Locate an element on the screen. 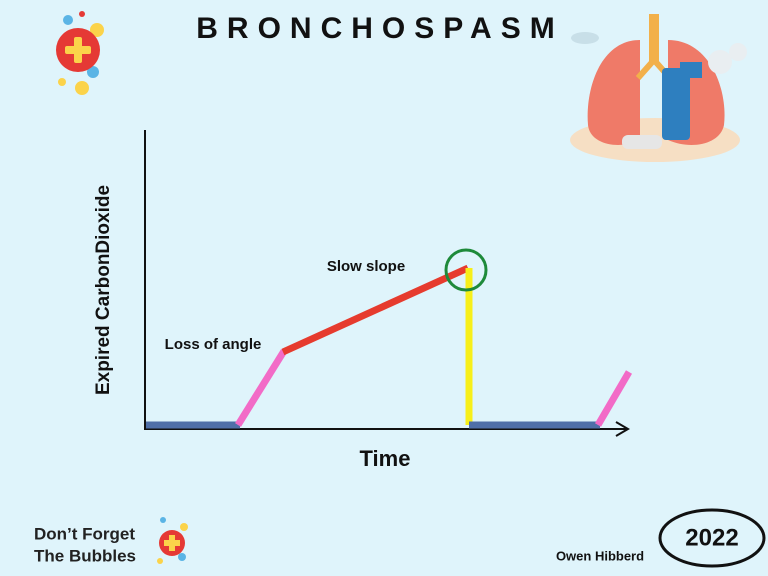  year-ellipse is located at coordinates (712, 538).